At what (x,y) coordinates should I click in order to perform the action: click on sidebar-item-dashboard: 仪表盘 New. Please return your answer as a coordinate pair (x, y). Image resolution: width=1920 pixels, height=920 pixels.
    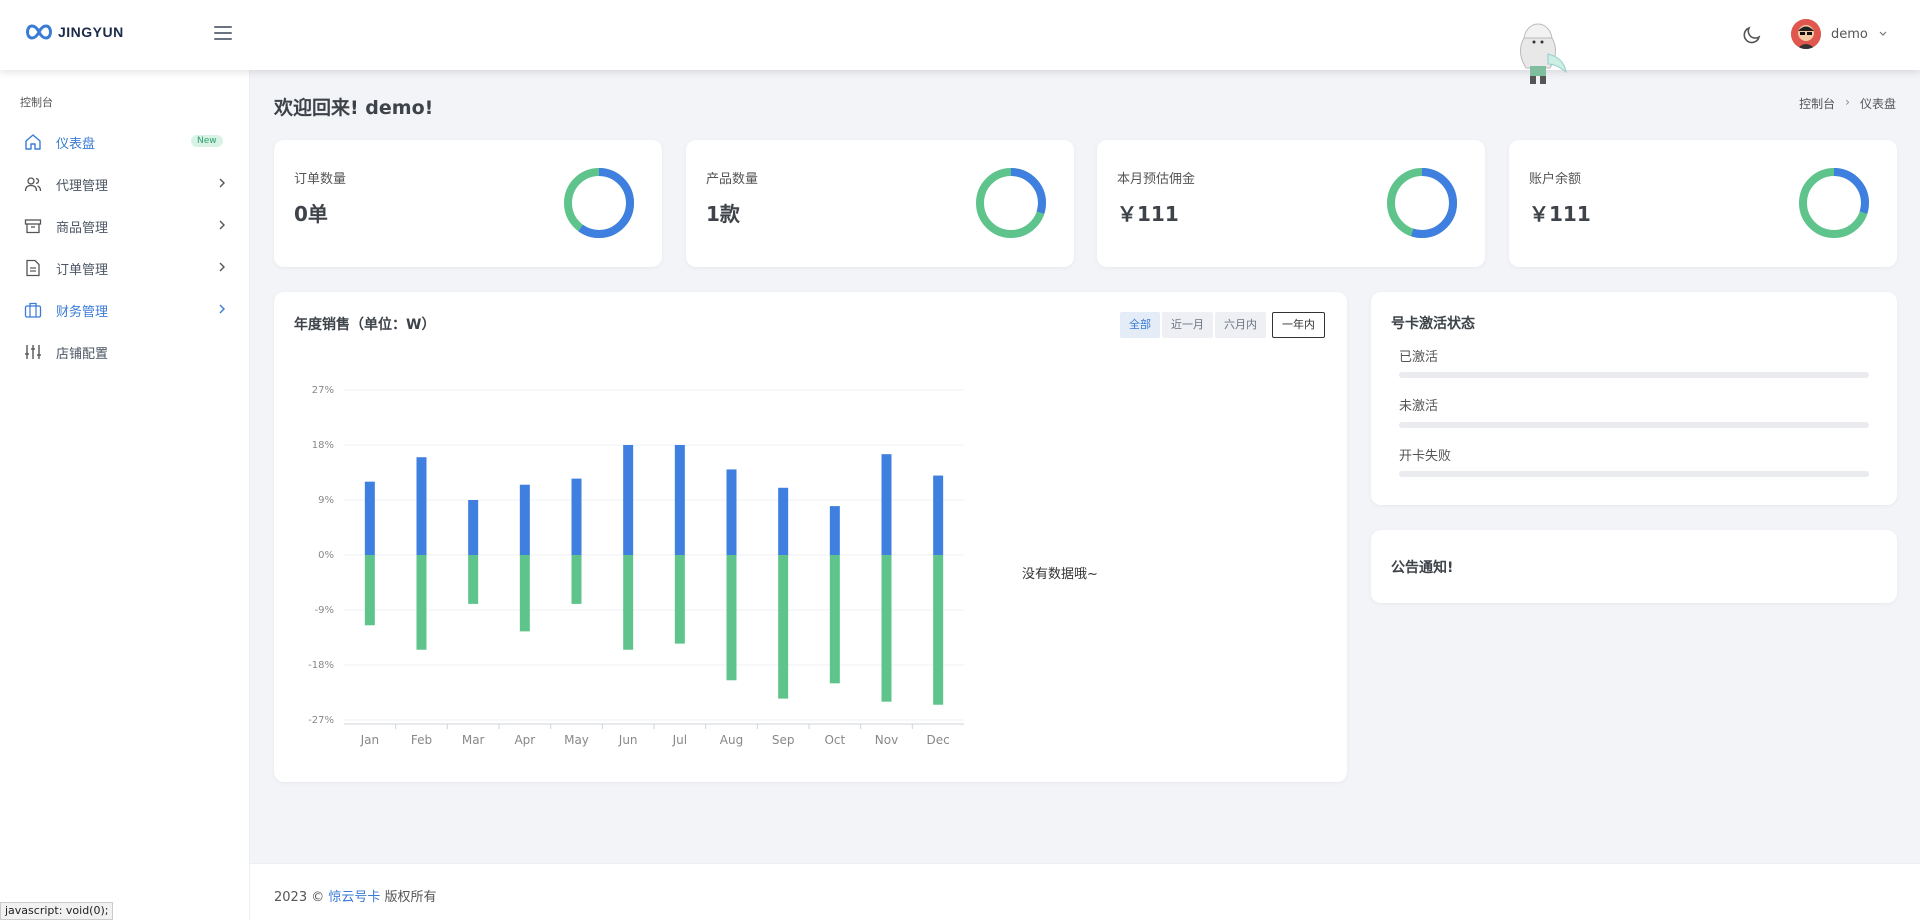
    Looking at the image, I should click on (125, 142).